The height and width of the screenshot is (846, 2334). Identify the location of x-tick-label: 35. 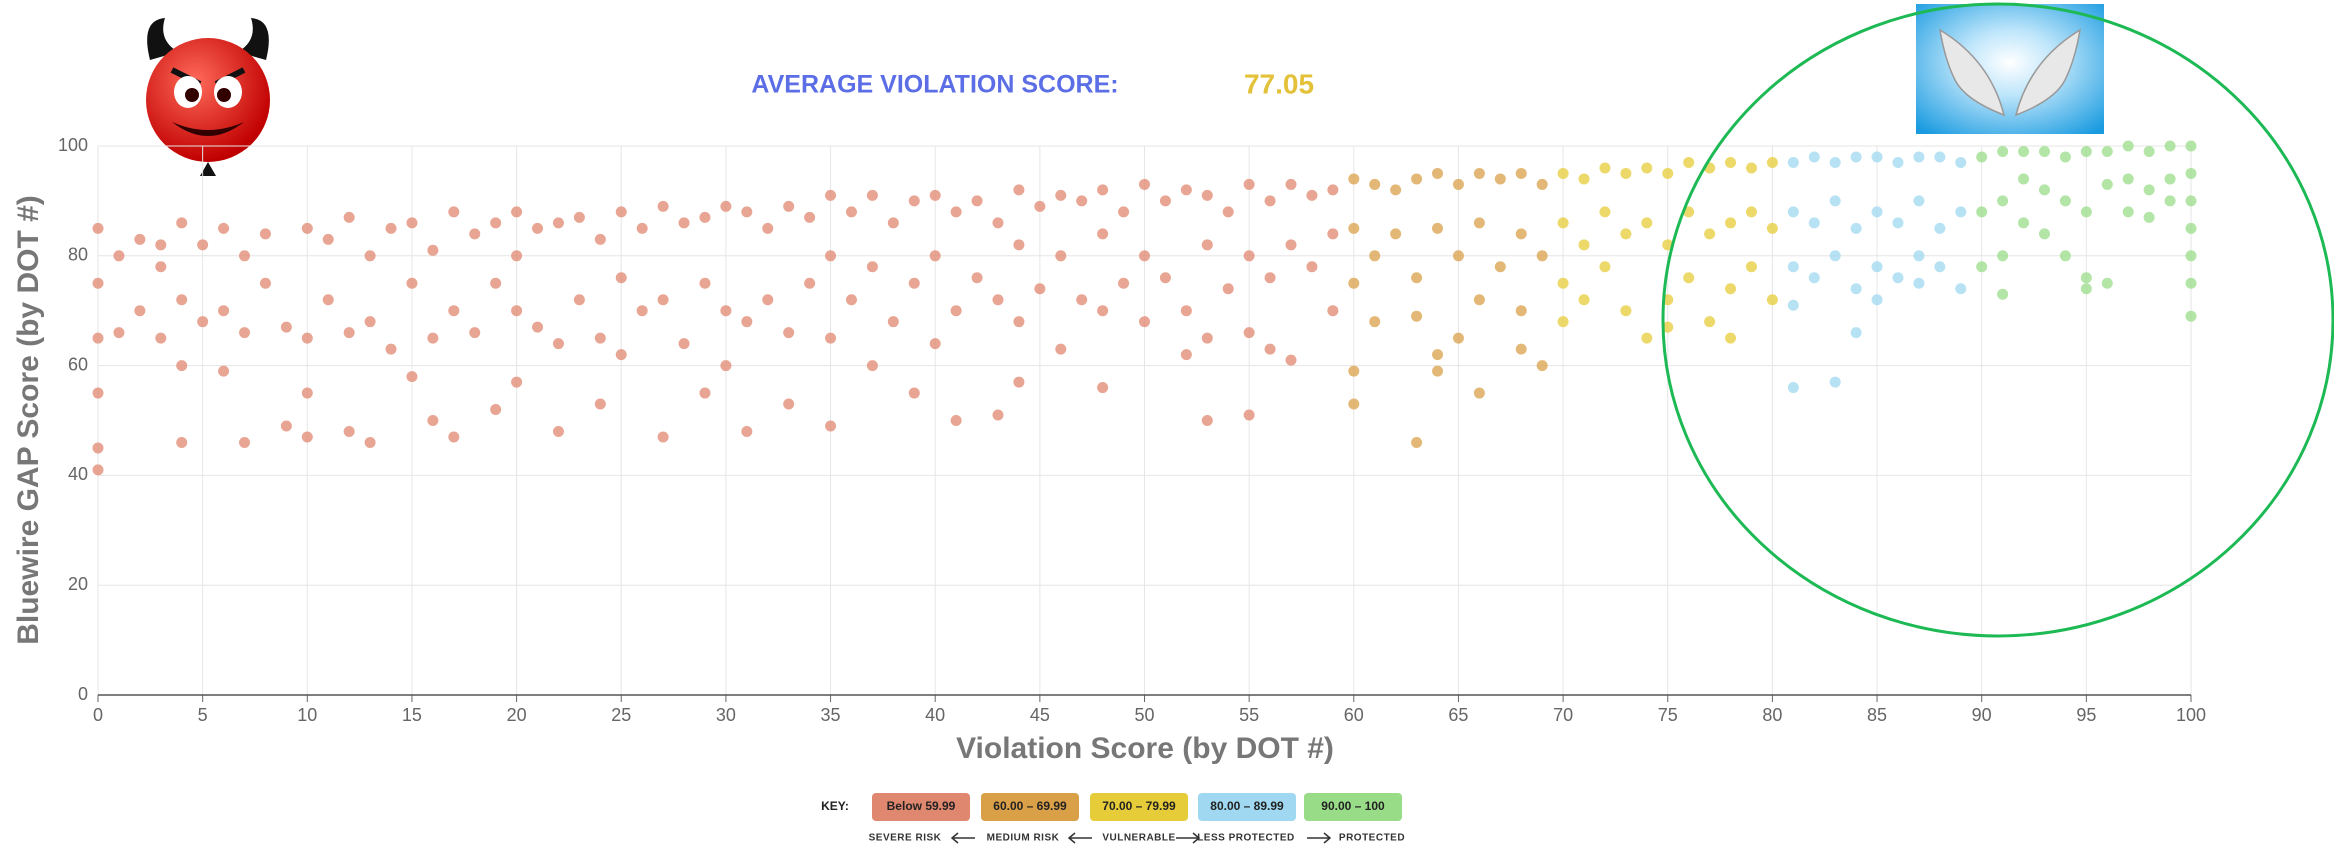
(831, 715).